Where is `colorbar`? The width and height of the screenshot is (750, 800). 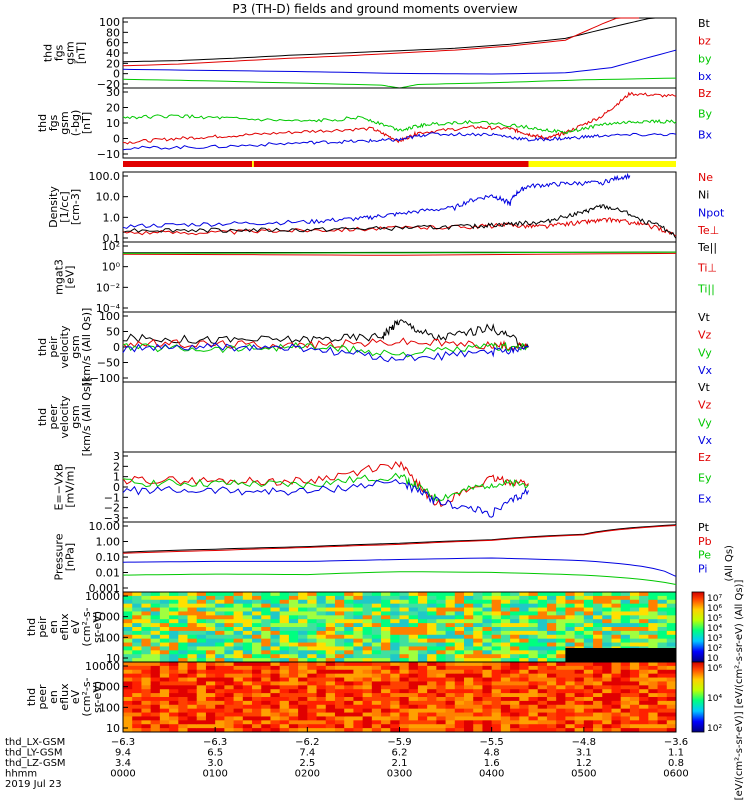
colorbar is located at coordinates (698, 627).